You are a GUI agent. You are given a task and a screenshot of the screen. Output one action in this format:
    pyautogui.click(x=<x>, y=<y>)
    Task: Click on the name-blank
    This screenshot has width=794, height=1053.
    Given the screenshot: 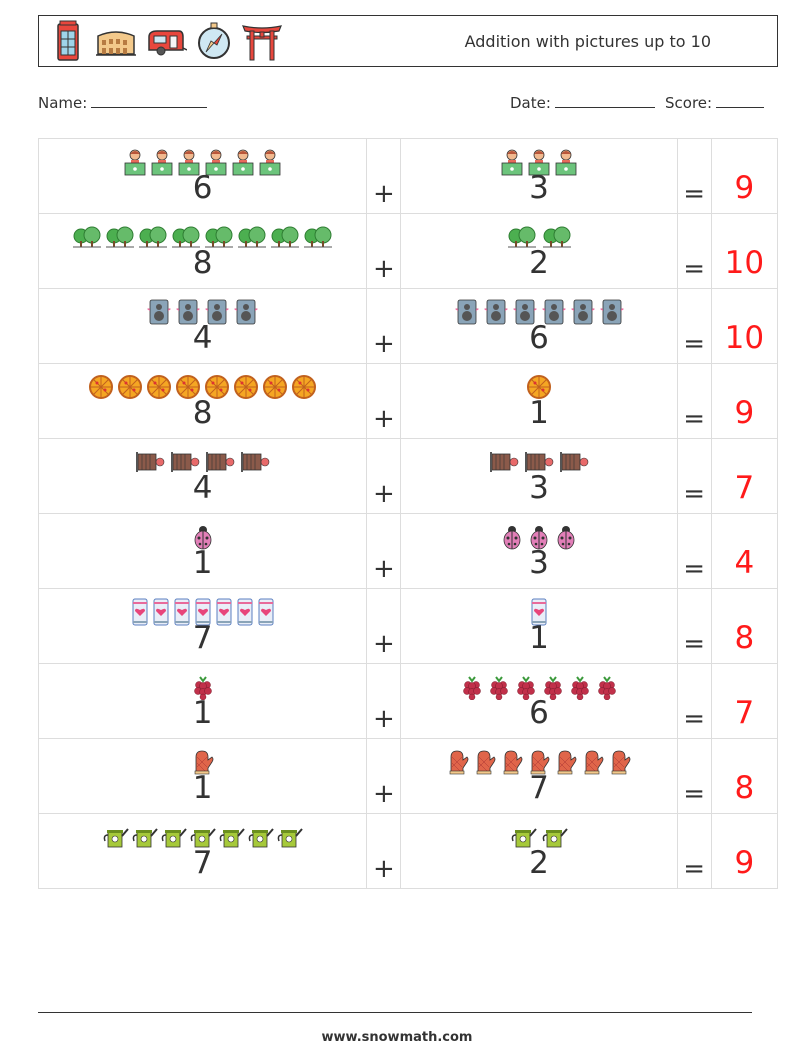 What is the action you would take?
    pyautogui.click(x=149, y=101)
    